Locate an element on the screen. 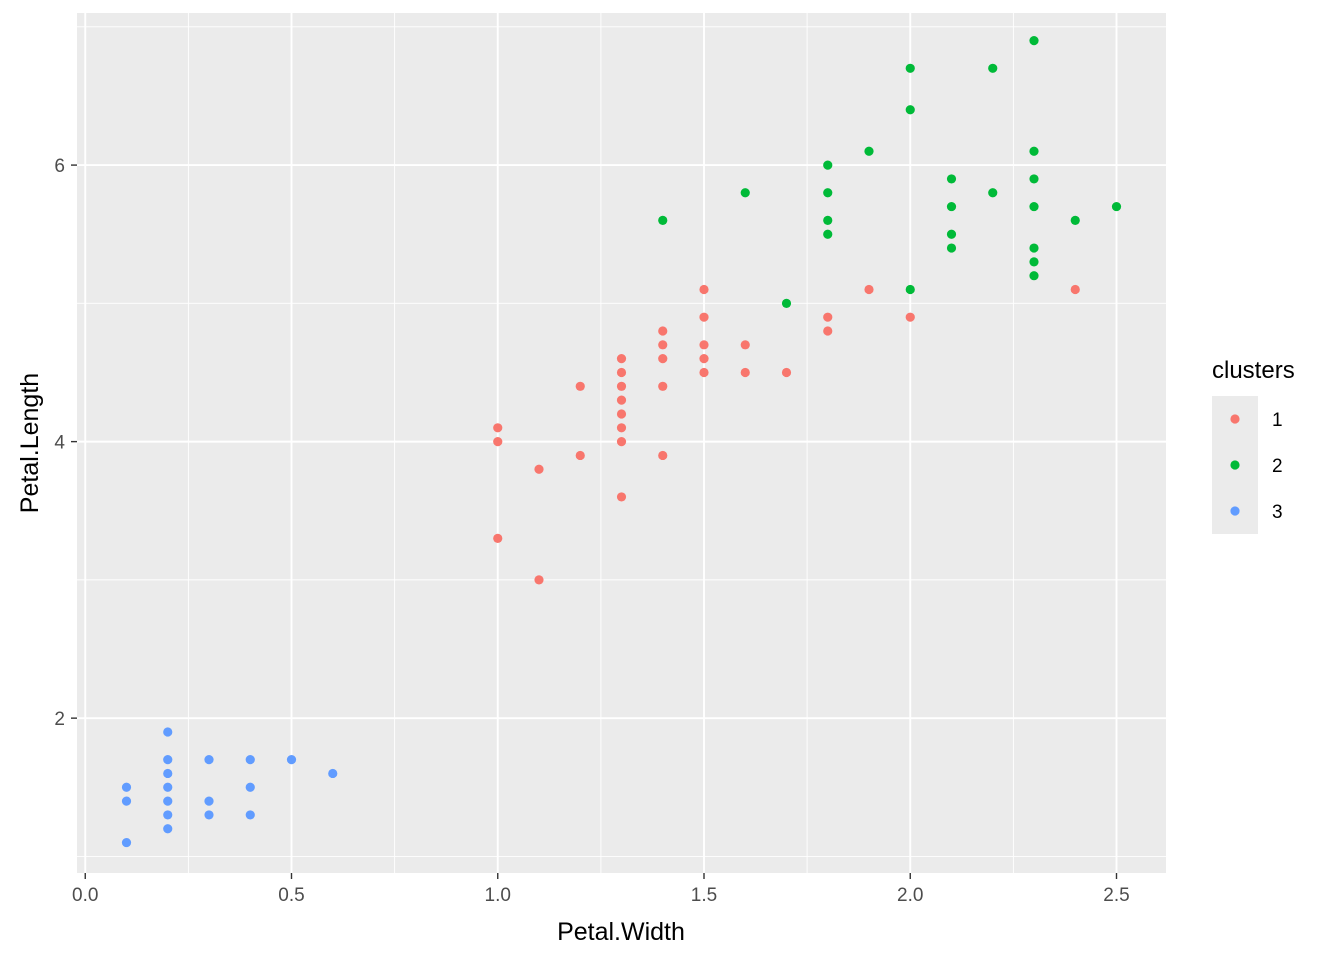  x-tick-label: 1.0 is located at coordinates (498, 895).